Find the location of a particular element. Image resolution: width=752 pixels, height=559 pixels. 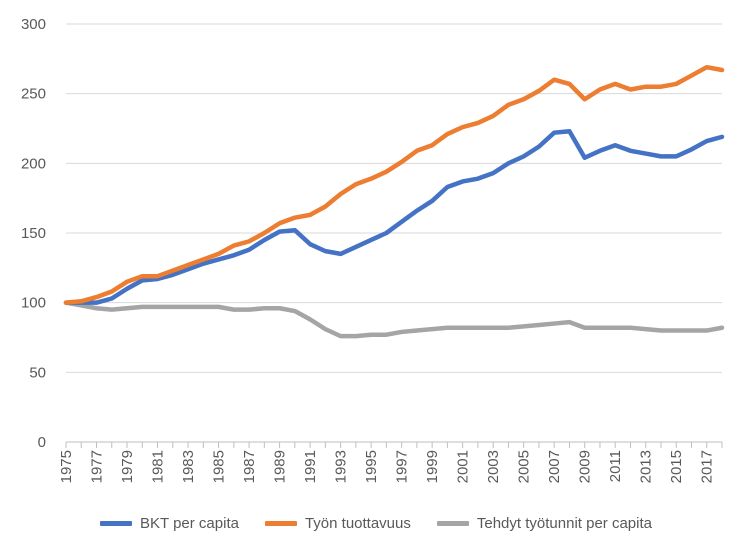

x-tick-label: 1987 is located at coordinates (249, 466).